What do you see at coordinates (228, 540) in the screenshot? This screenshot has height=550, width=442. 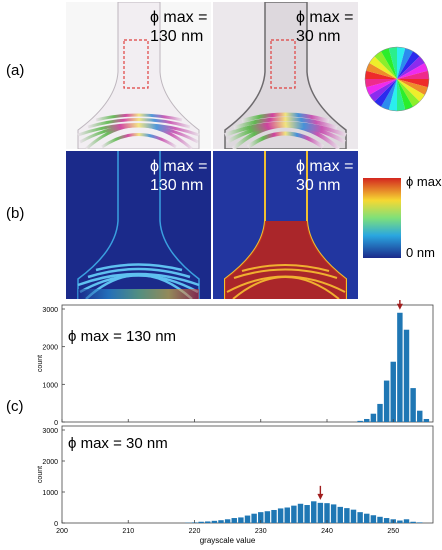 I see `x-axis-label: grayscale value` at bounding box center [228, 540].